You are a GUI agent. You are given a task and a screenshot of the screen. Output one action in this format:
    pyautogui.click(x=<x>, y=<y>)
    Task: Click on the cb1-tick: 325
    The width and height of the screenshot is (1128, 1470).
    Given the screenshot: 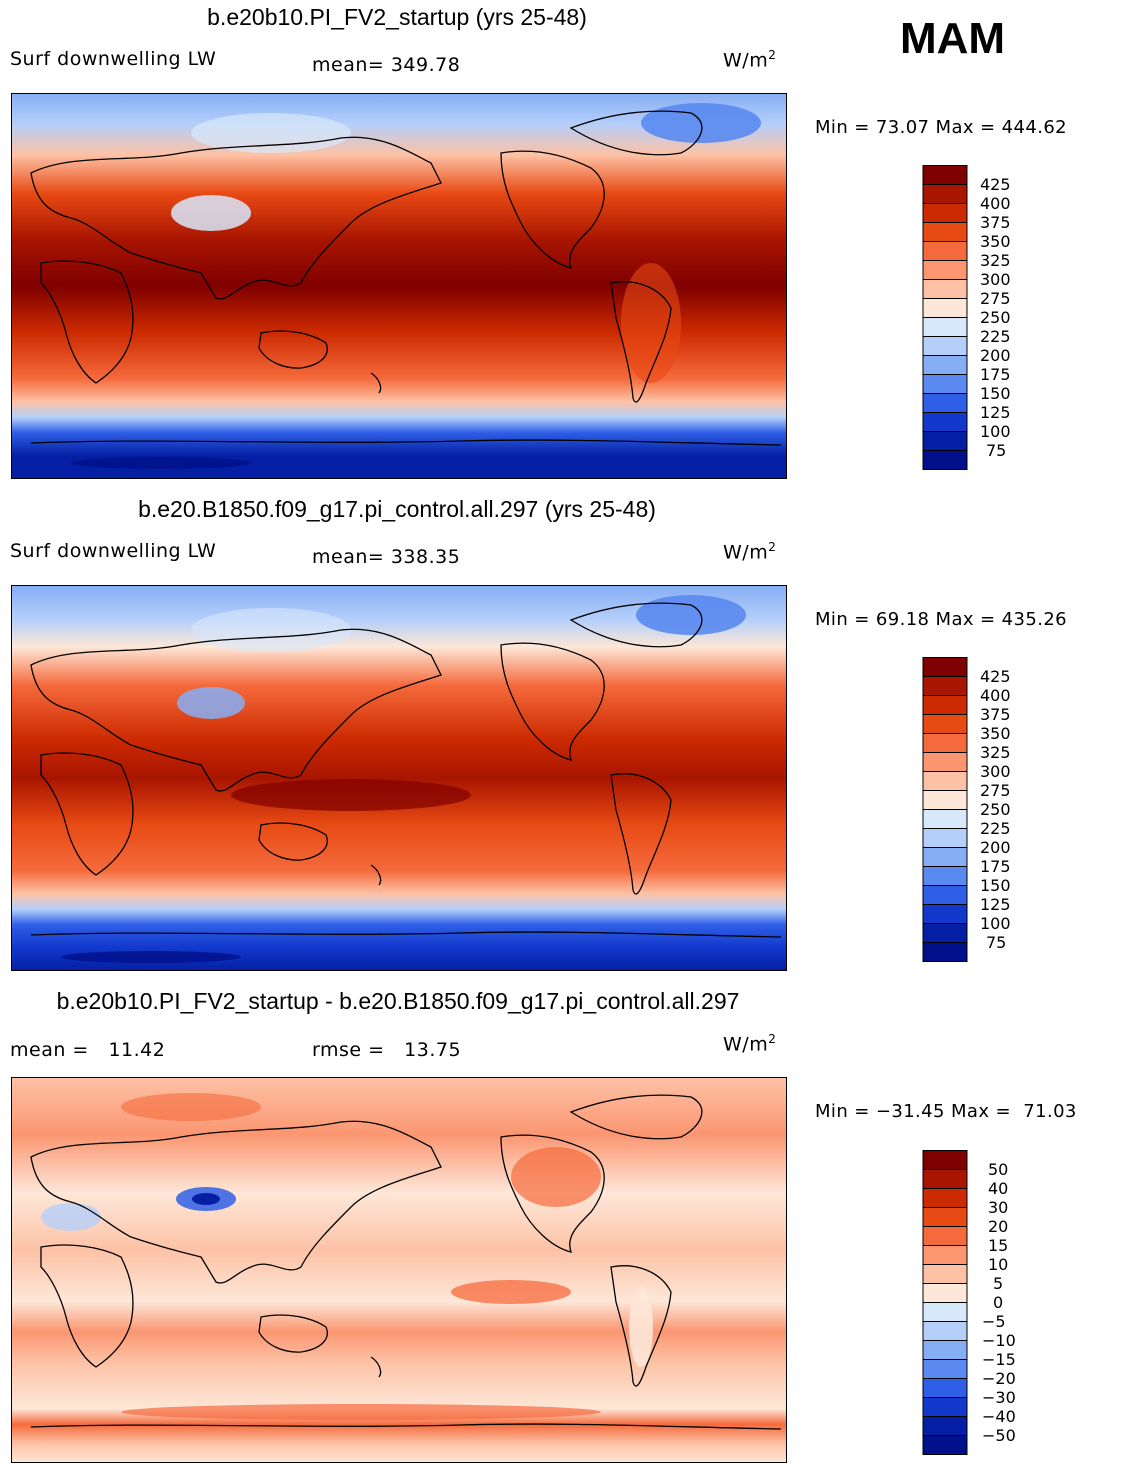 What is the action you would take?
    pyautogui.click(x=995, y=260)
    